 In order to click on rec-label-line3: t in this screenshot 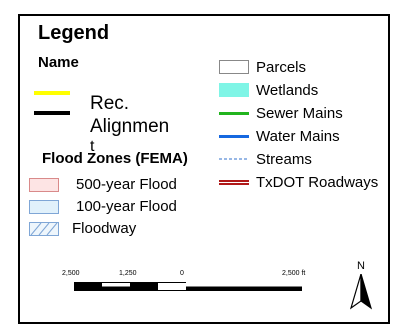, I will do `click(92, 146)`.